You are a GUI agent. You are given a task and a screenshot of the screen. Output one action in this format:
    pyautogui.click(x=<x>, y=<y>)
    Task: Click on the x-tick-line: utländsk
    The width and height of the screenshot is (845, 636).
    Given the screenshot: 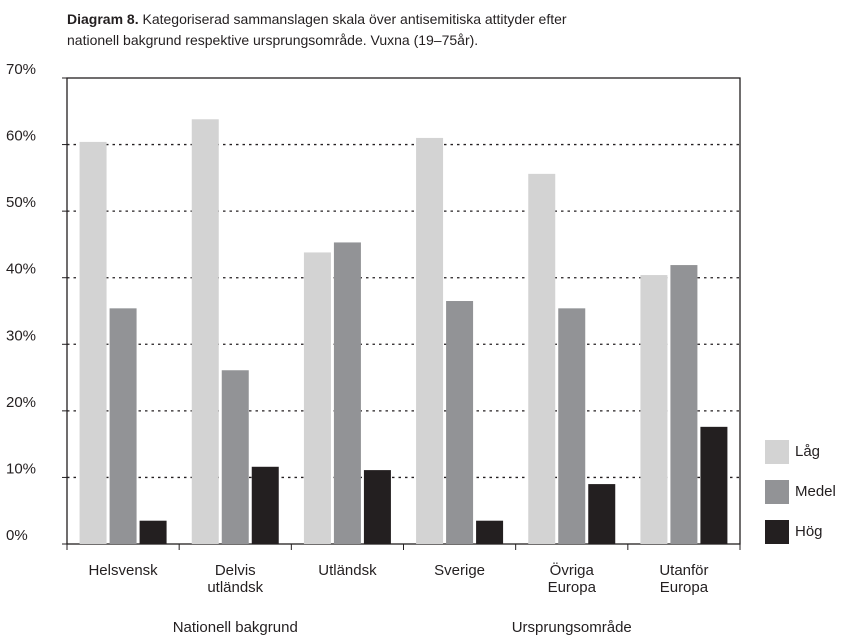 What is the action you would take?
    pyautogui.click(x=235, y=587)
    